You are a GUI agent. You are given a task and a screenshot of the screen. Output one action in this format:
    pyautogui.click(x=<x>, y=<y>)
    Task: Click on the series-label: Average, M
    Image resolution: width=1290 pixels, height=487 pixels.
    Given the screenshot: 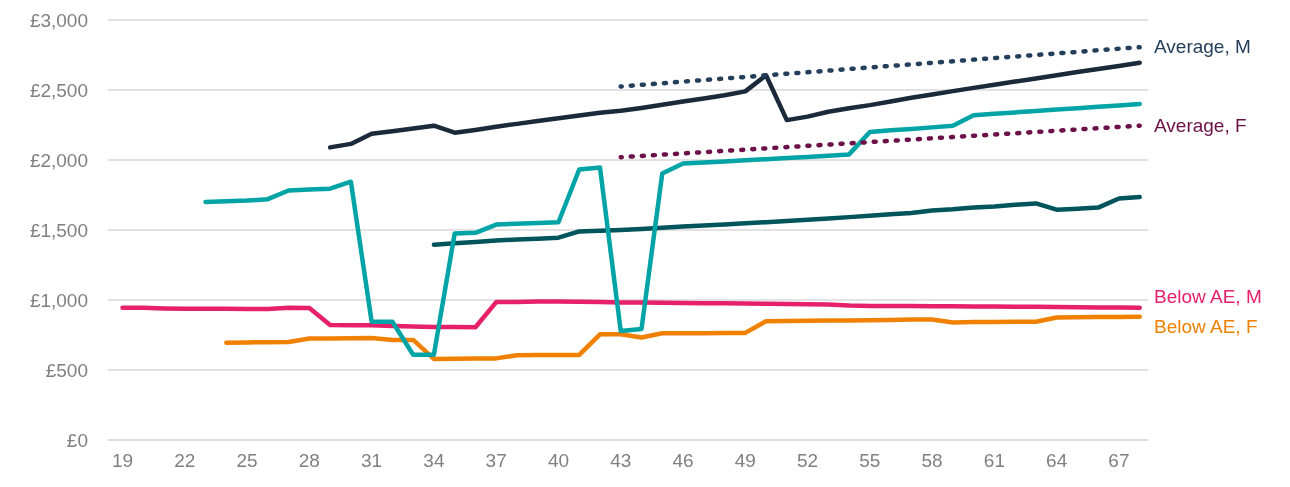 What is the action you would take?
    pyautogui.click(x=1202, y=47)
    